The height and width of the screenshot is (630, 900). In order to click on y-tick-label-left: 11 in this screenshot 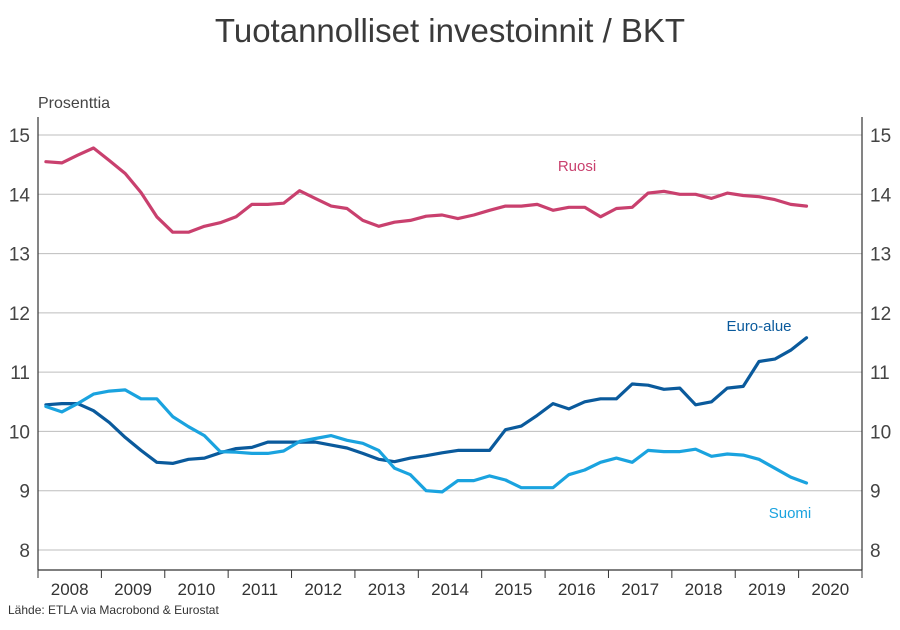, I will do `click(20, 373)`.